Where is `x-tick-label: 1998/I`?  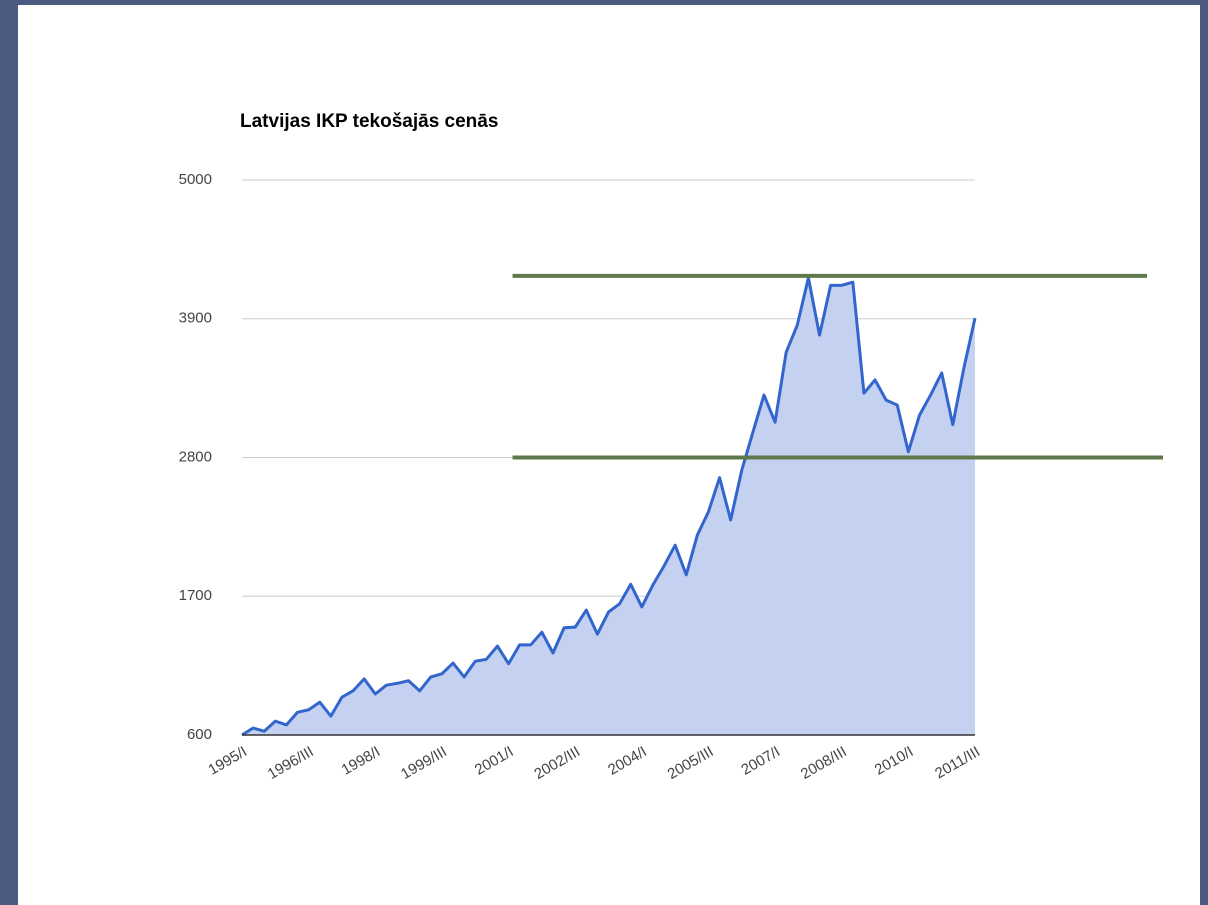 x-tick-label: 1998/I is located at coordinates (361, 761).